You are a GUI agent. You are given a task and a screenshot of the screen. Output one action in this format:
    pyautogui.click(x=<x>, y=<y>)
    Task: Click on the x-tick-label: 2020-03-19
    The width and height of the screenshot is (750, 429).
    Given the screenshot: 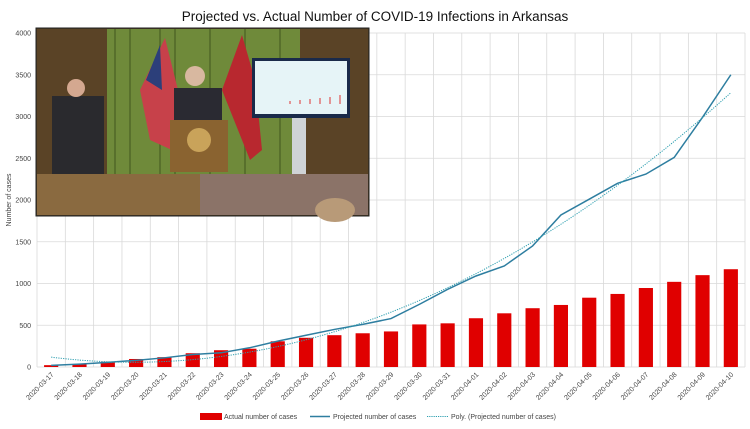 What is the action you would take?
    pyautogui.click(x=97, y=386)
    